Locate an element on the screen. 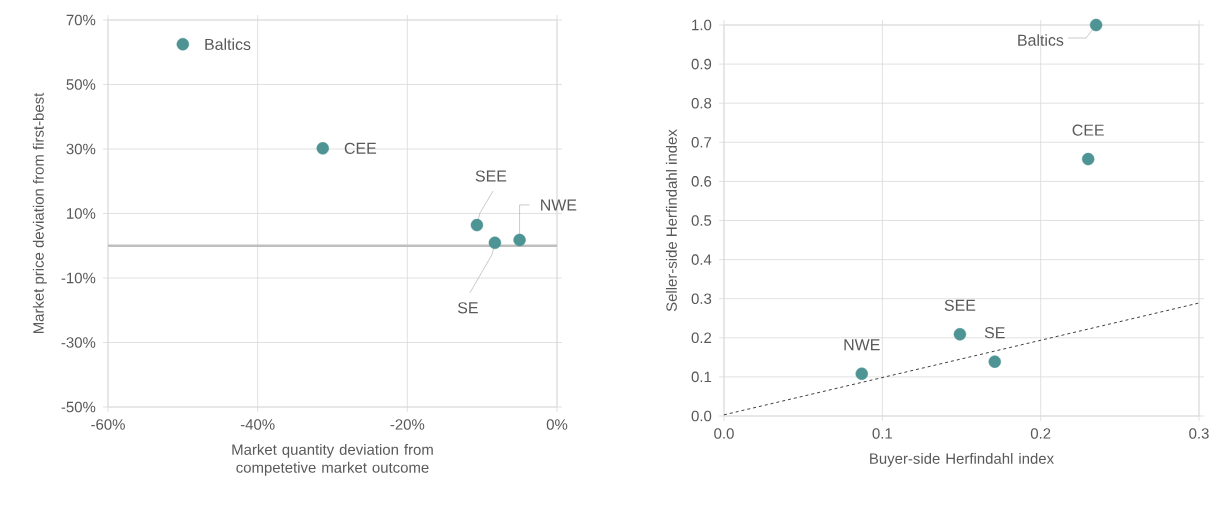 The image size is (1223, 513). x-tick-label: 0% is located at coordinates (557, 424).